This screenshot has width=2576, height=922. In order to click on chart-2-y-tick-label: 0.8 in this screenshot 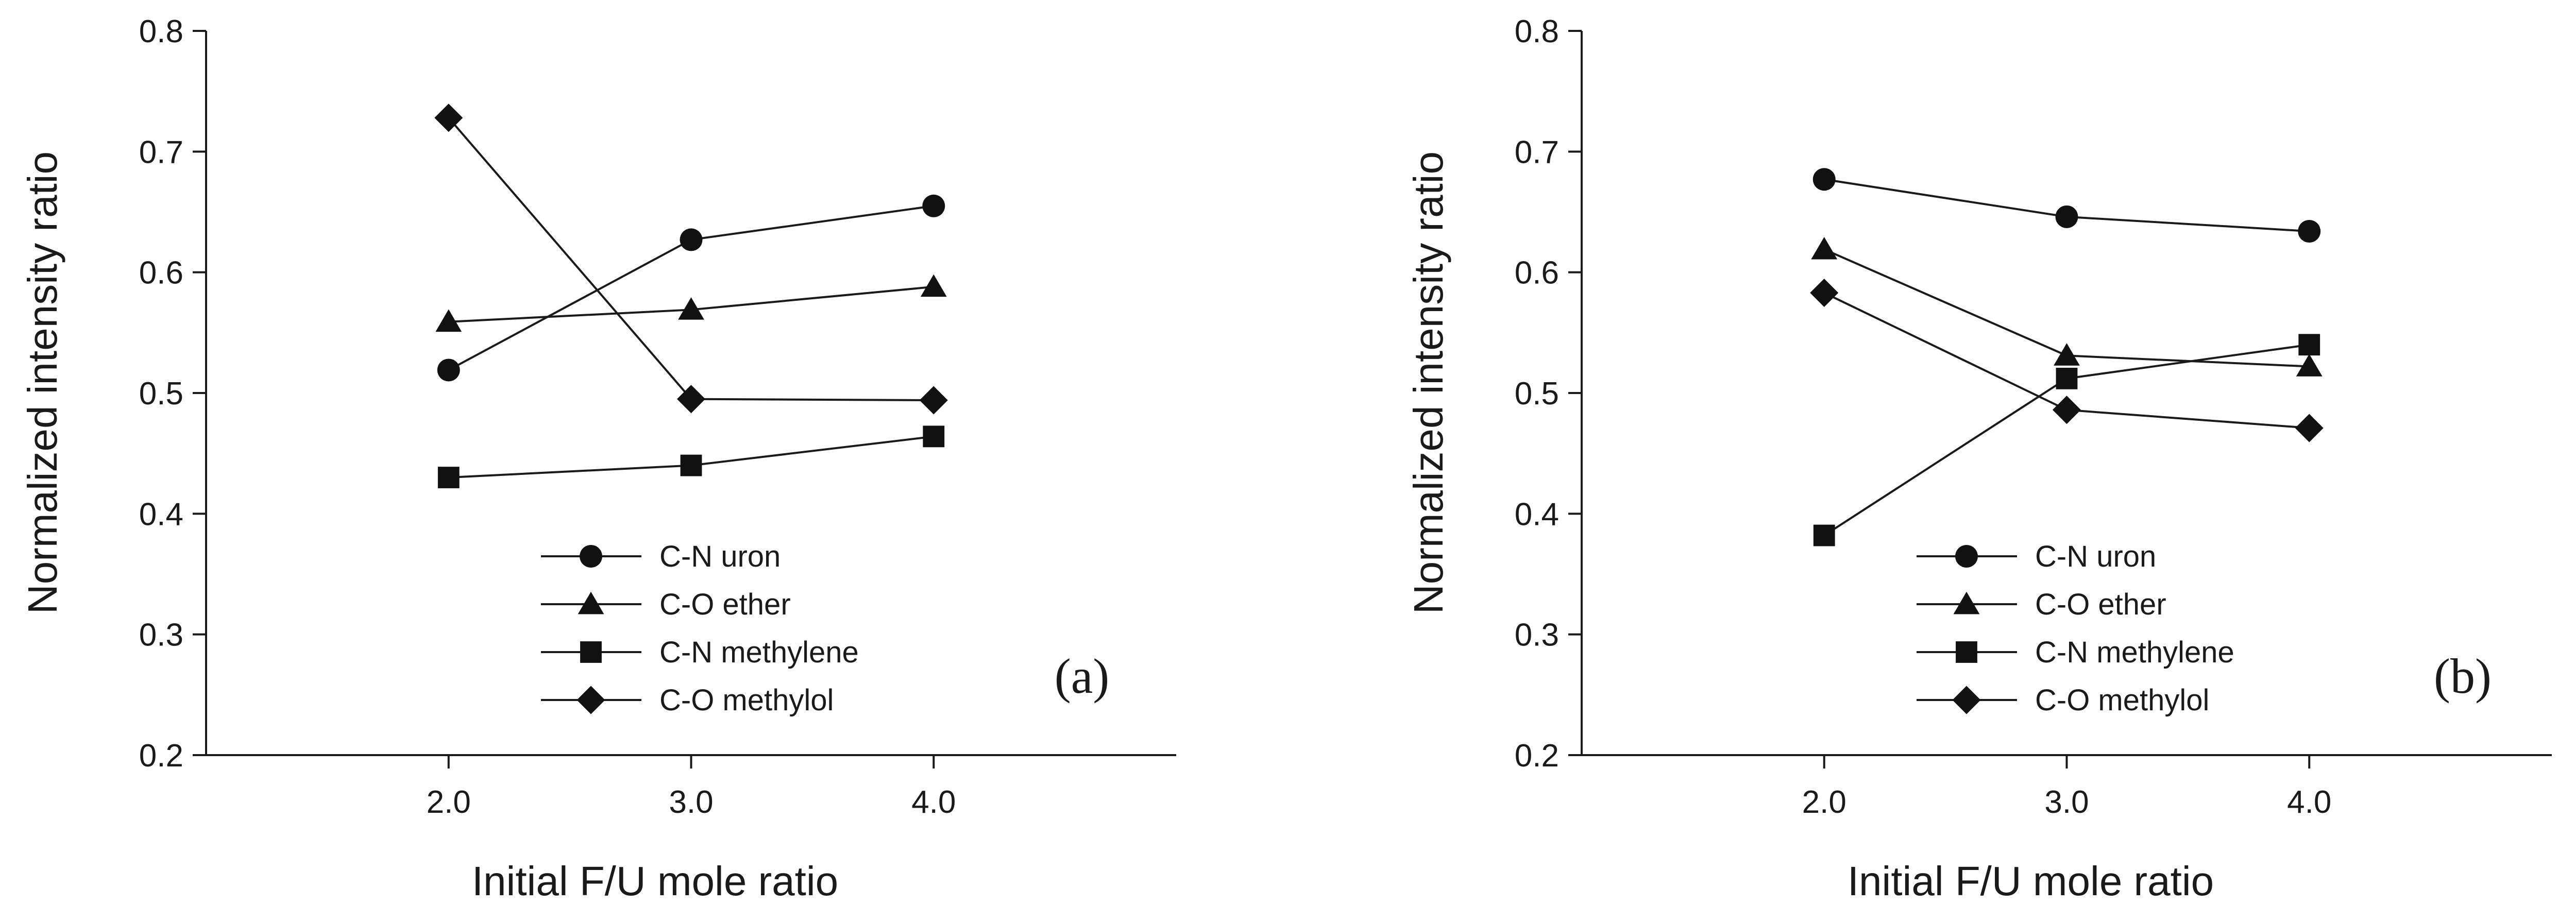, I will do `click(1537, 31)`.